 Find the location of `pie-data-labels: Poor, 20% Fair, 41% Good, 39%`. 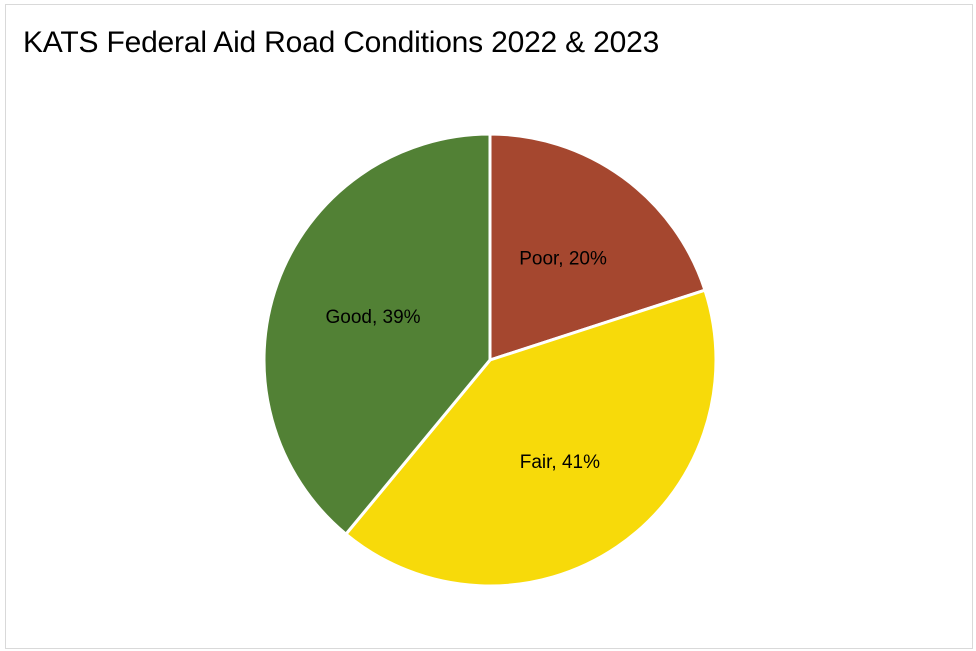

pie-data-labels: Poor, 20% Fair, 41% Good, 39% is located at coordinates (466, 360).